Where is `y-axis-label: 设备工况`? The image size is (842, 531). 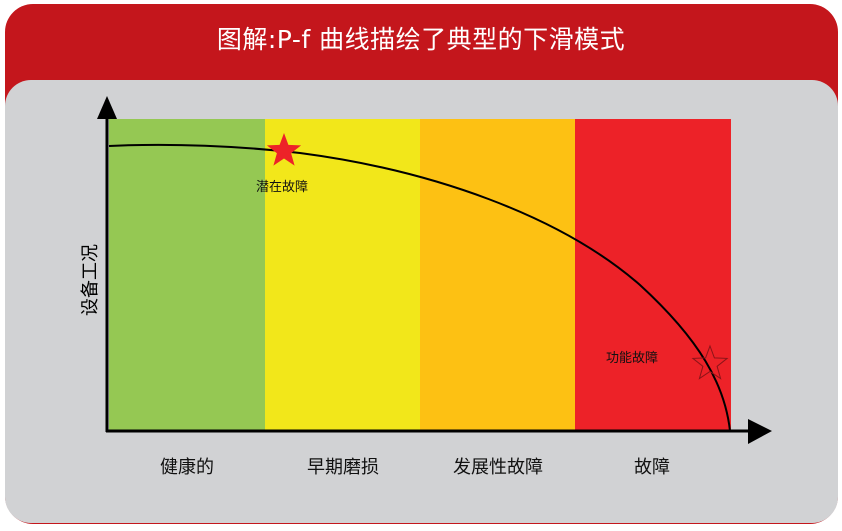 y-axis-label: 设备工况 is located at coordinates (90, 280).